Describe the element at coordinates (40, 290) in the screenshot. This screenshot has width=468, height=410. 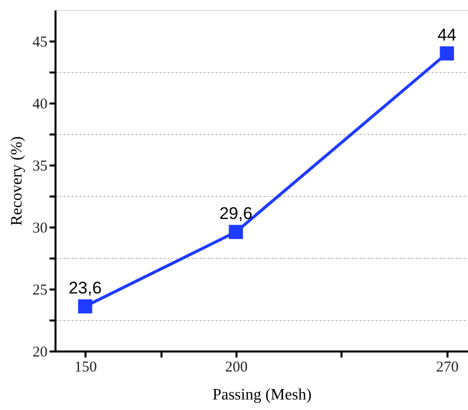
I see `y-tick-label: 25` at that location.